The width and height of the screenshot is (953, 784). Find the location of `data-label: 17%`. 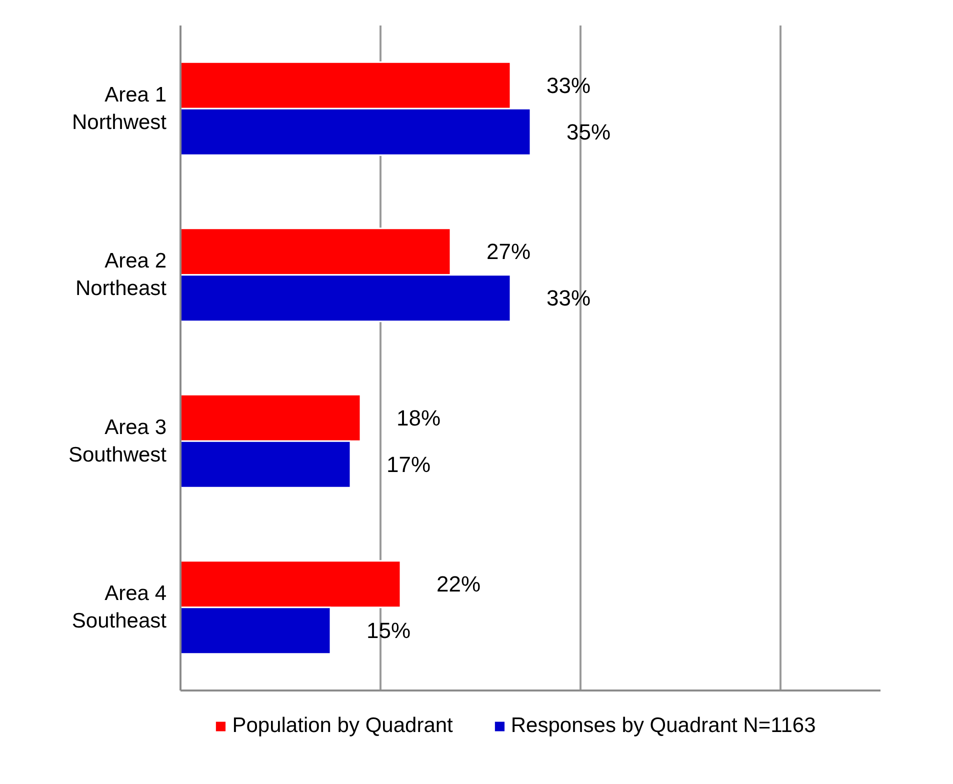

data-label: 17% is located at coordinates (408, 464).